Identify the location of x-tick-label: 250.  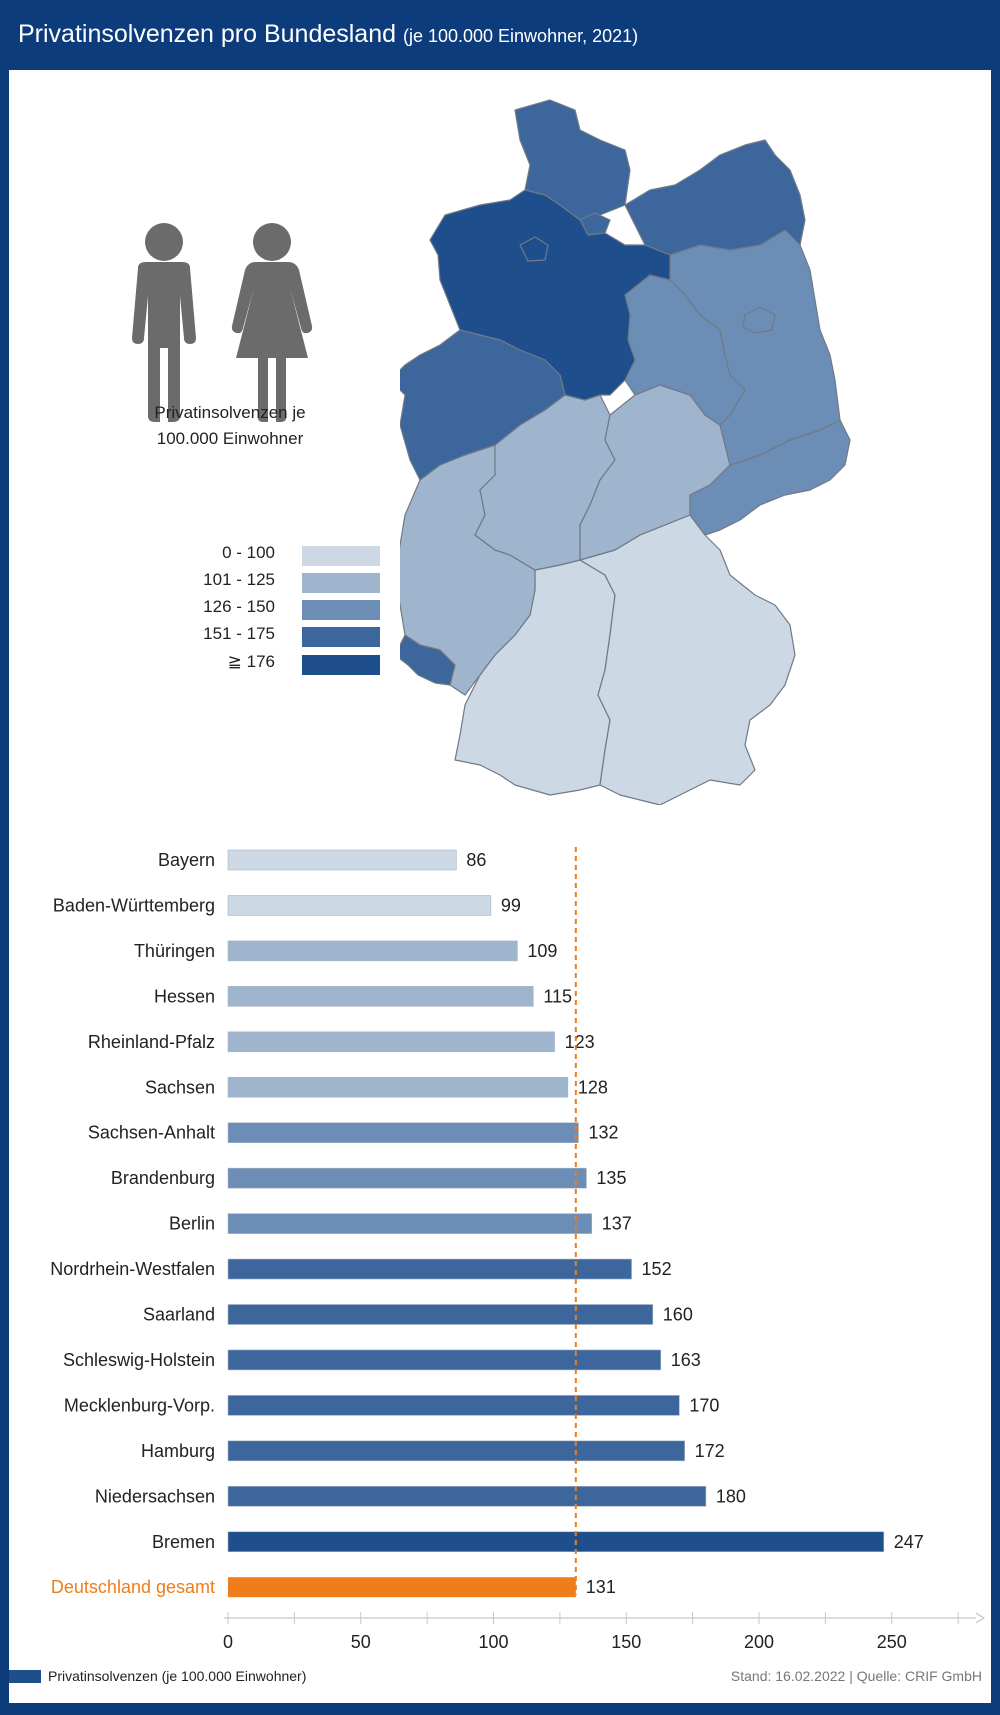
(892, 1642).